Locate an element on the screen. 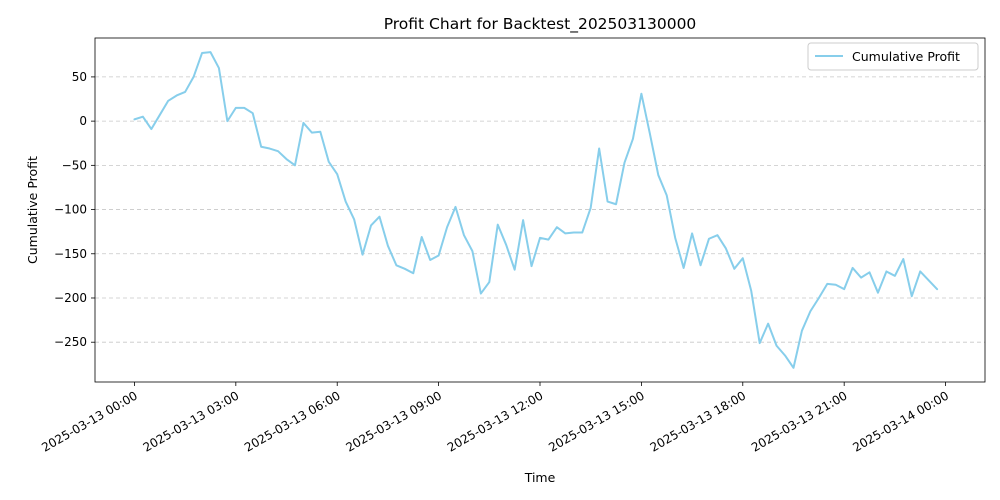 The height and width of the screenshot is (500, 1000). chart-title: Profit Chart for Backtest_202503130000 is located at coordinates (540, 24).